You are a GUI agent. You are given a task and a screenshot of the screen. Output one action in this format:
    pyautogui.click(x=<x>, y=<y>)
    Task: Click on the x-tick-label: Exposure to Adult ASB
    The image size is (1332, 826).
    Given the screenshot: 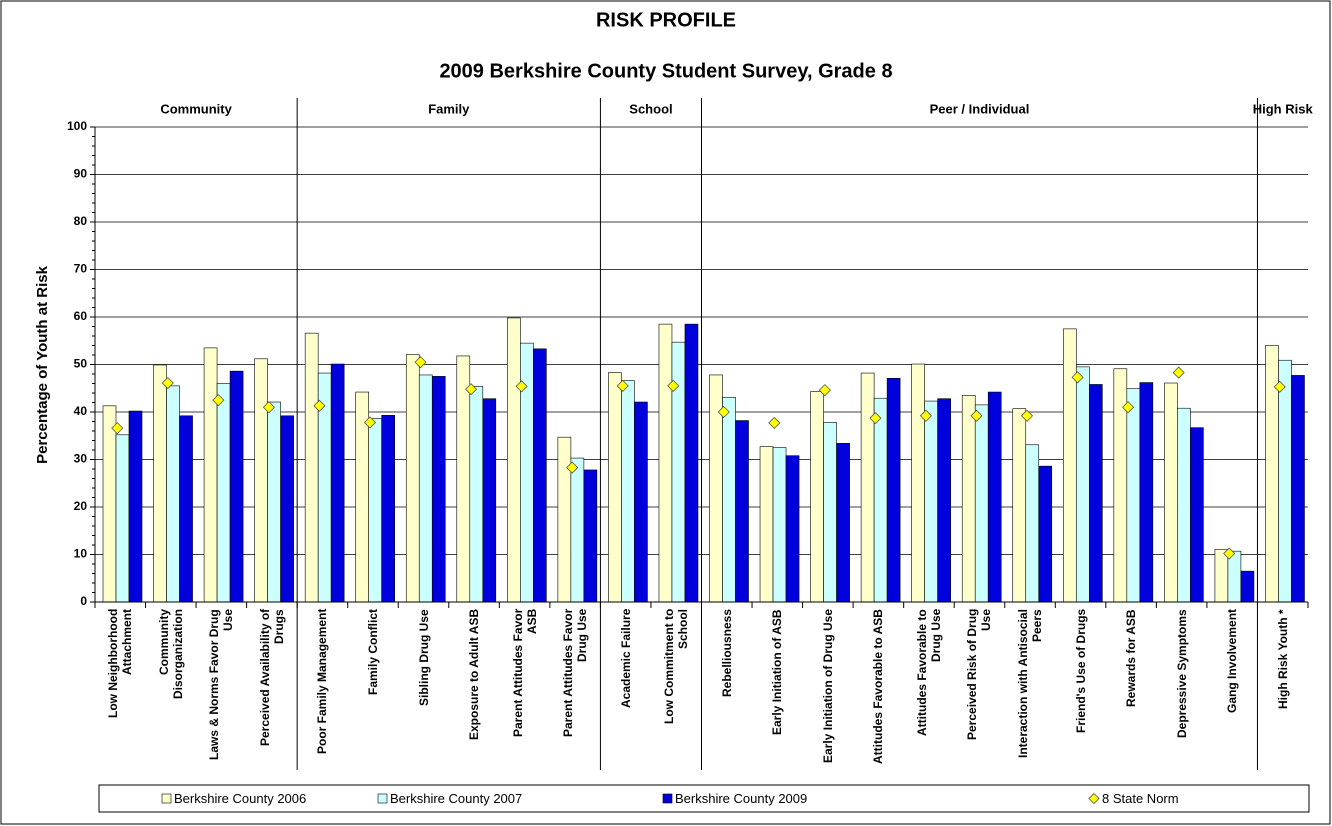 What is the action you would take?
    pyautogui.click(x=474, y=675)
    